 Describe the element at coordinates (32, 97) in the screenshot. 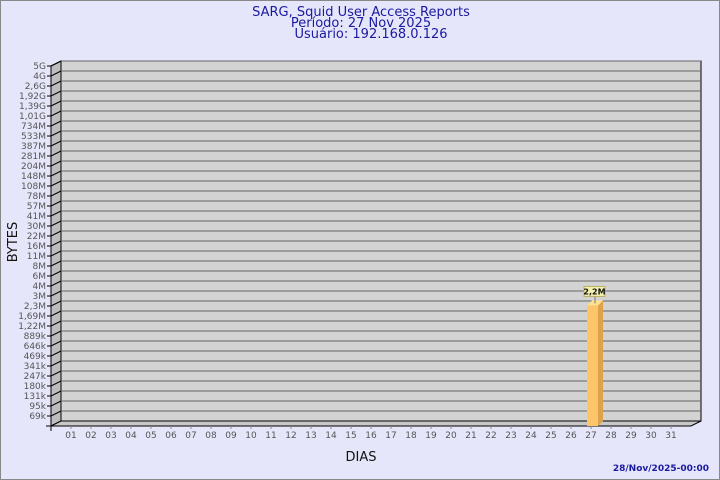

I see `y-tick-label: 1,92G` at that location.